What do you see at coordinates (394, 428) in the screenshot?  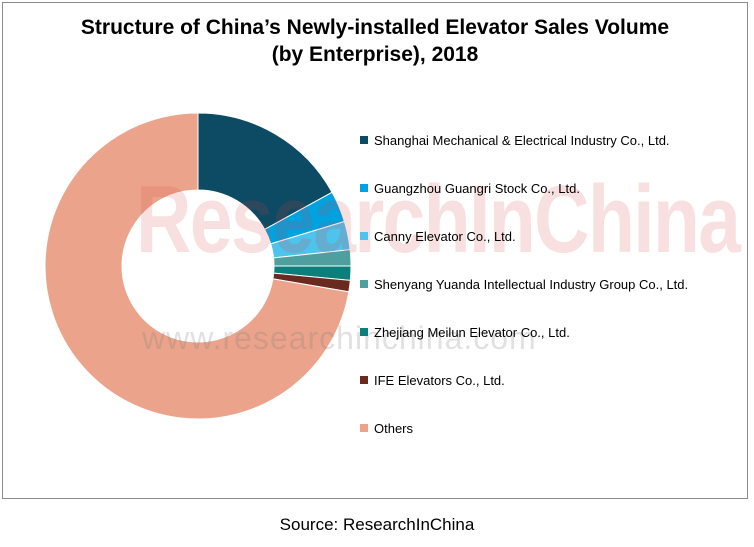 I see `legend-label-6: Others` at bounding box center [394, 428].